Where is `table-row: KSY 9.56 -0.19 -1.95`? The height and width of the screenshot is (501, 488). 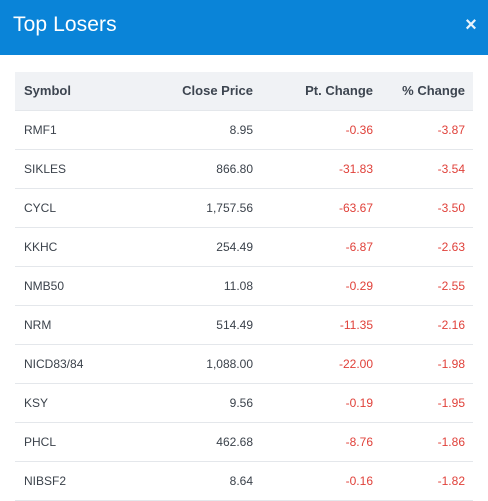 table-row: KSY 9.56 -0.19 -1.95 is located at coordinates (244, 403).